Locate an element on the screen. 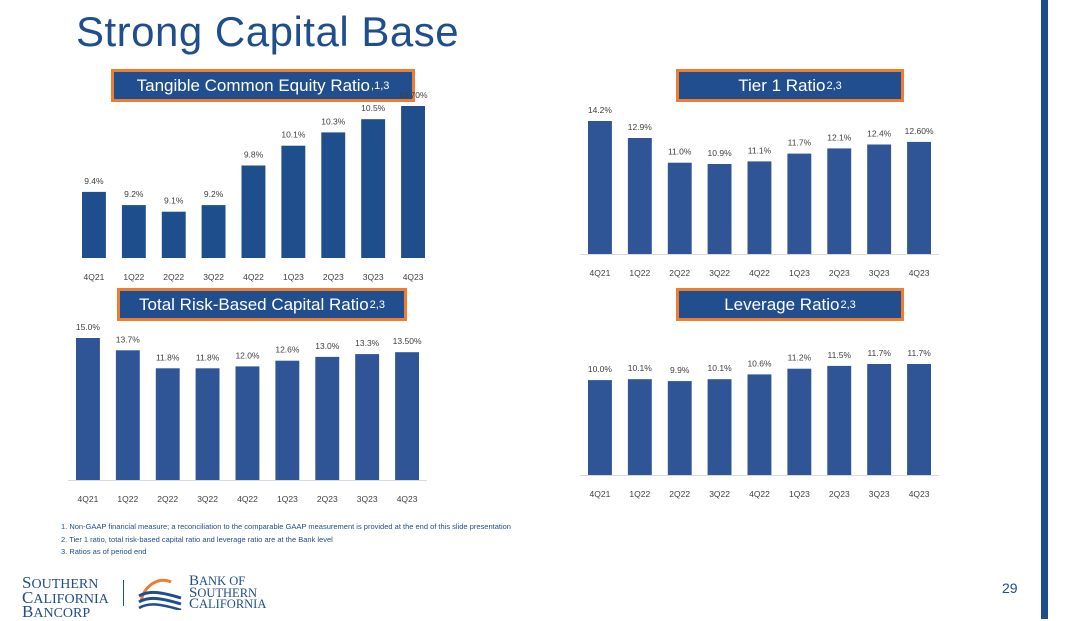 This screenshot has width=1081, height=621. value-label: 9.8% is located at coordinates (254, 155).